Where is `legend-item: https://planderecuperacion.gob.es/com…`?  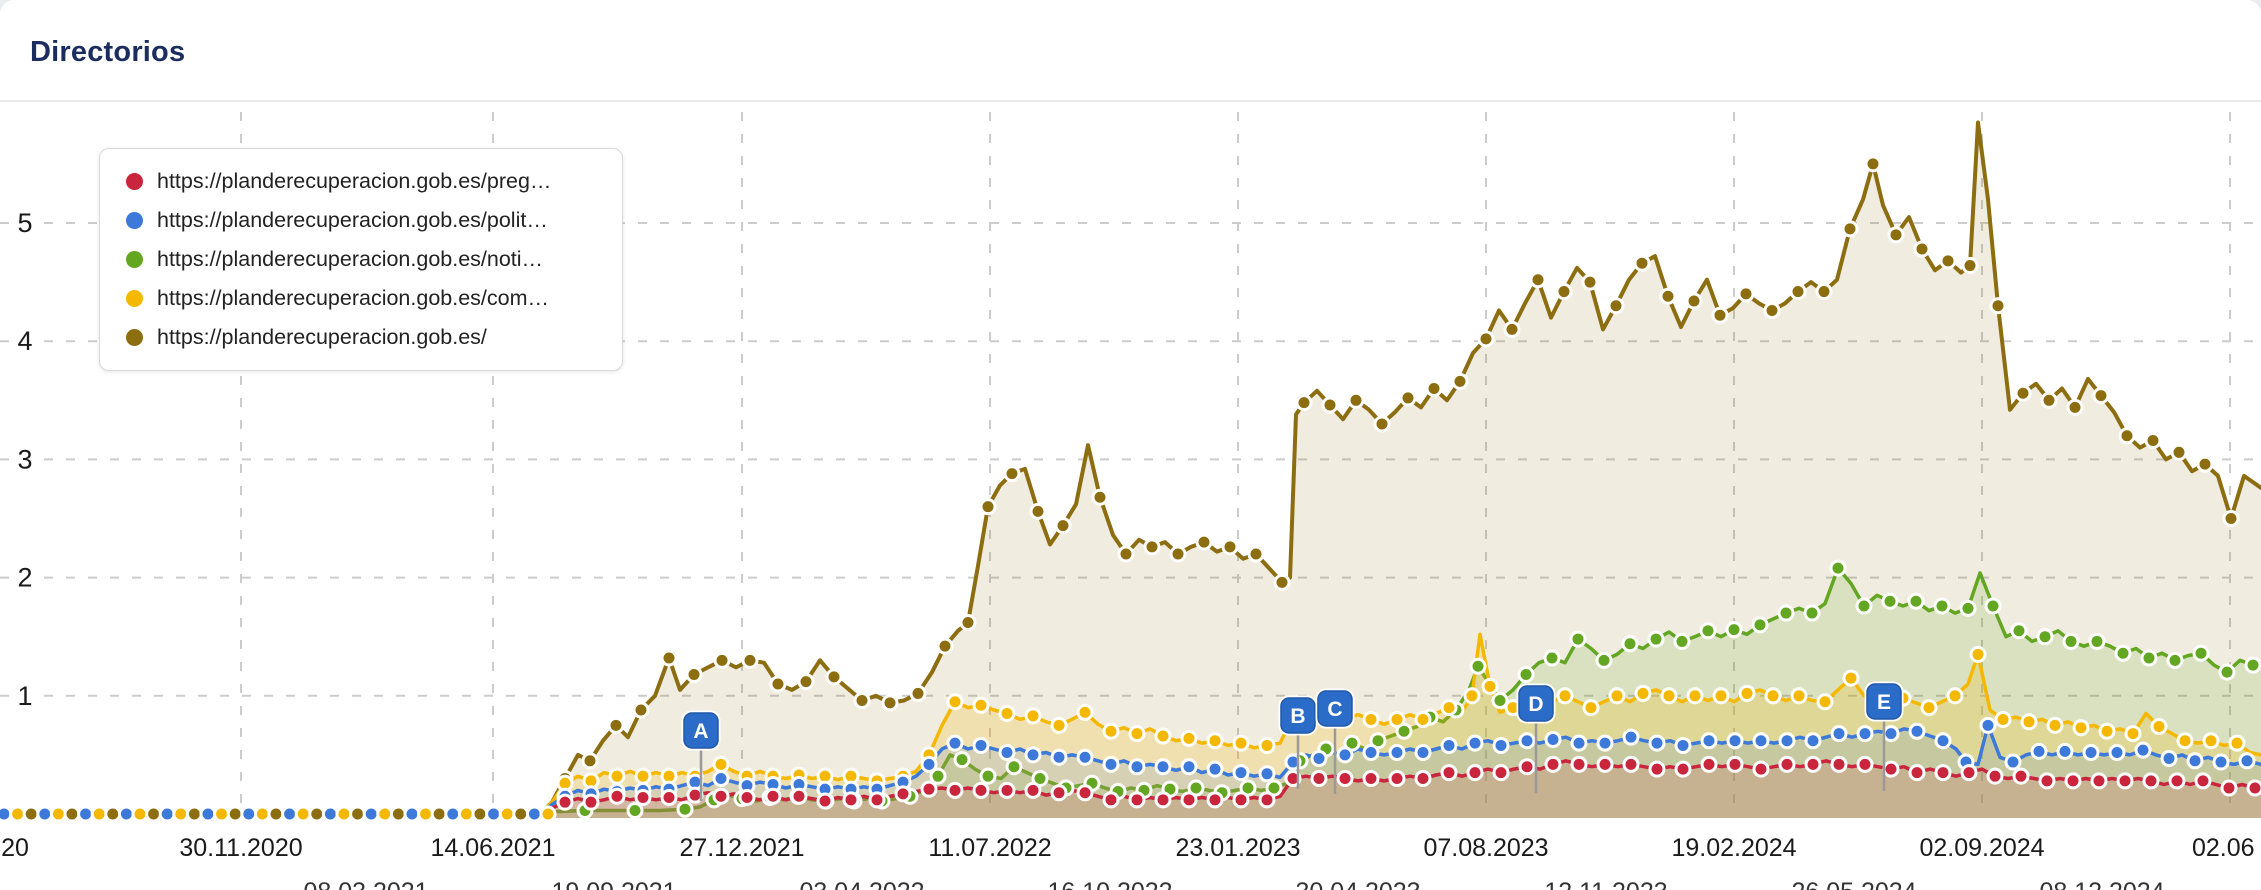
legend-item: https://planderecuperacion.gob.es/com… is located at coordinates (364, 298).